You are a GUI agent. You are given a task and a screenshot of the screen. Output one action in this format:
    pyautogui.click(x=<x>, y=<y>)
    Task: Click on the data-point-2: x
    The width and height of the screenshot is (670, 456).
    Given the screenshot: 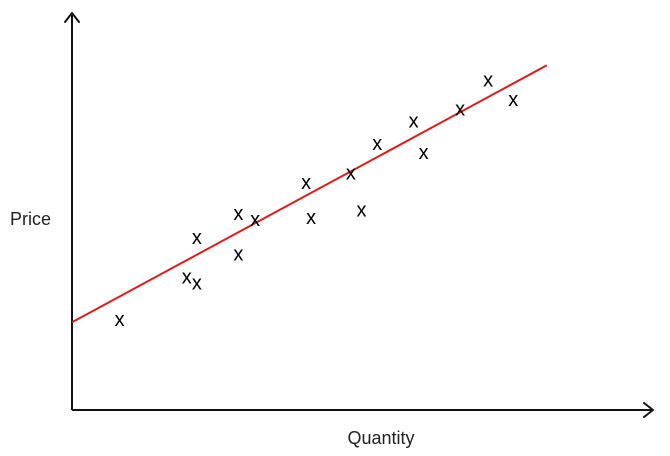 What is the action you would take?
    pyautogui.click(x=187, y=278)
    